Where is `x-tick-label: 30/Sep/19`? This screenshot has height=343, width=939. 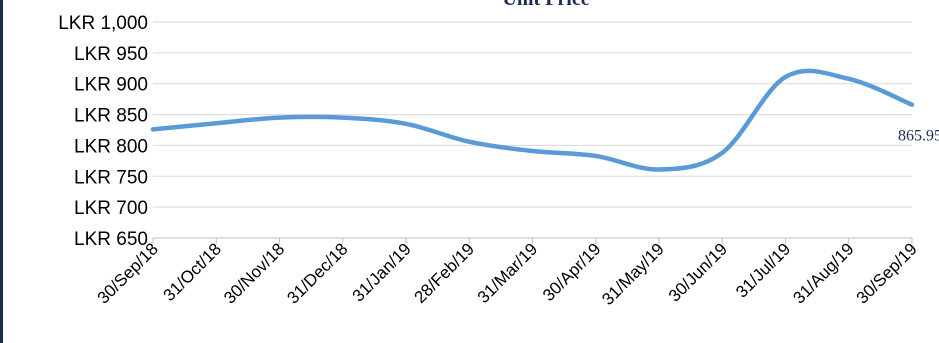 x-tick-label: 30/Sep/19 is located at coordinates (887, 273).